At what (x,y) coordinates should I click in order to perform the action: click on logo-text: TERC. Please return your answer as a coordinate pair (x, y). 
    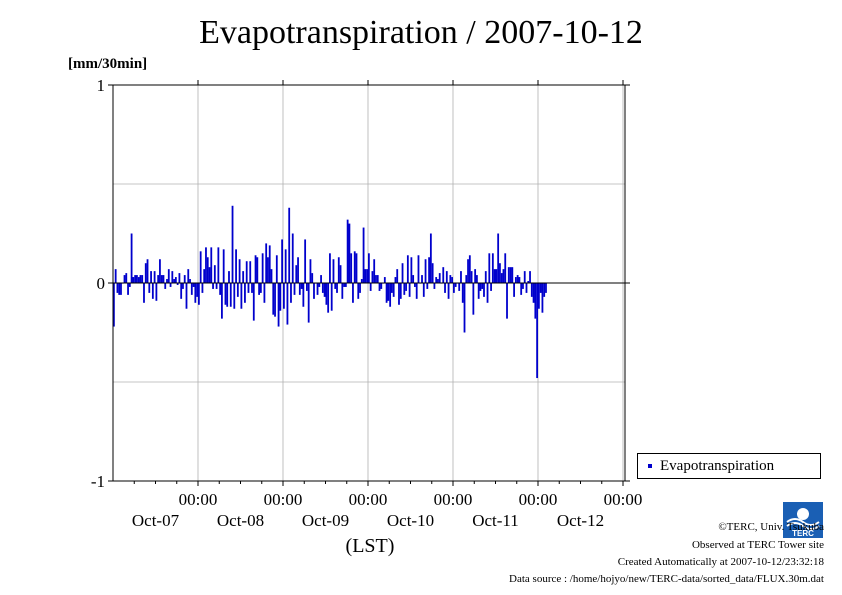
    Looking at the image, I should click on (803, 533).